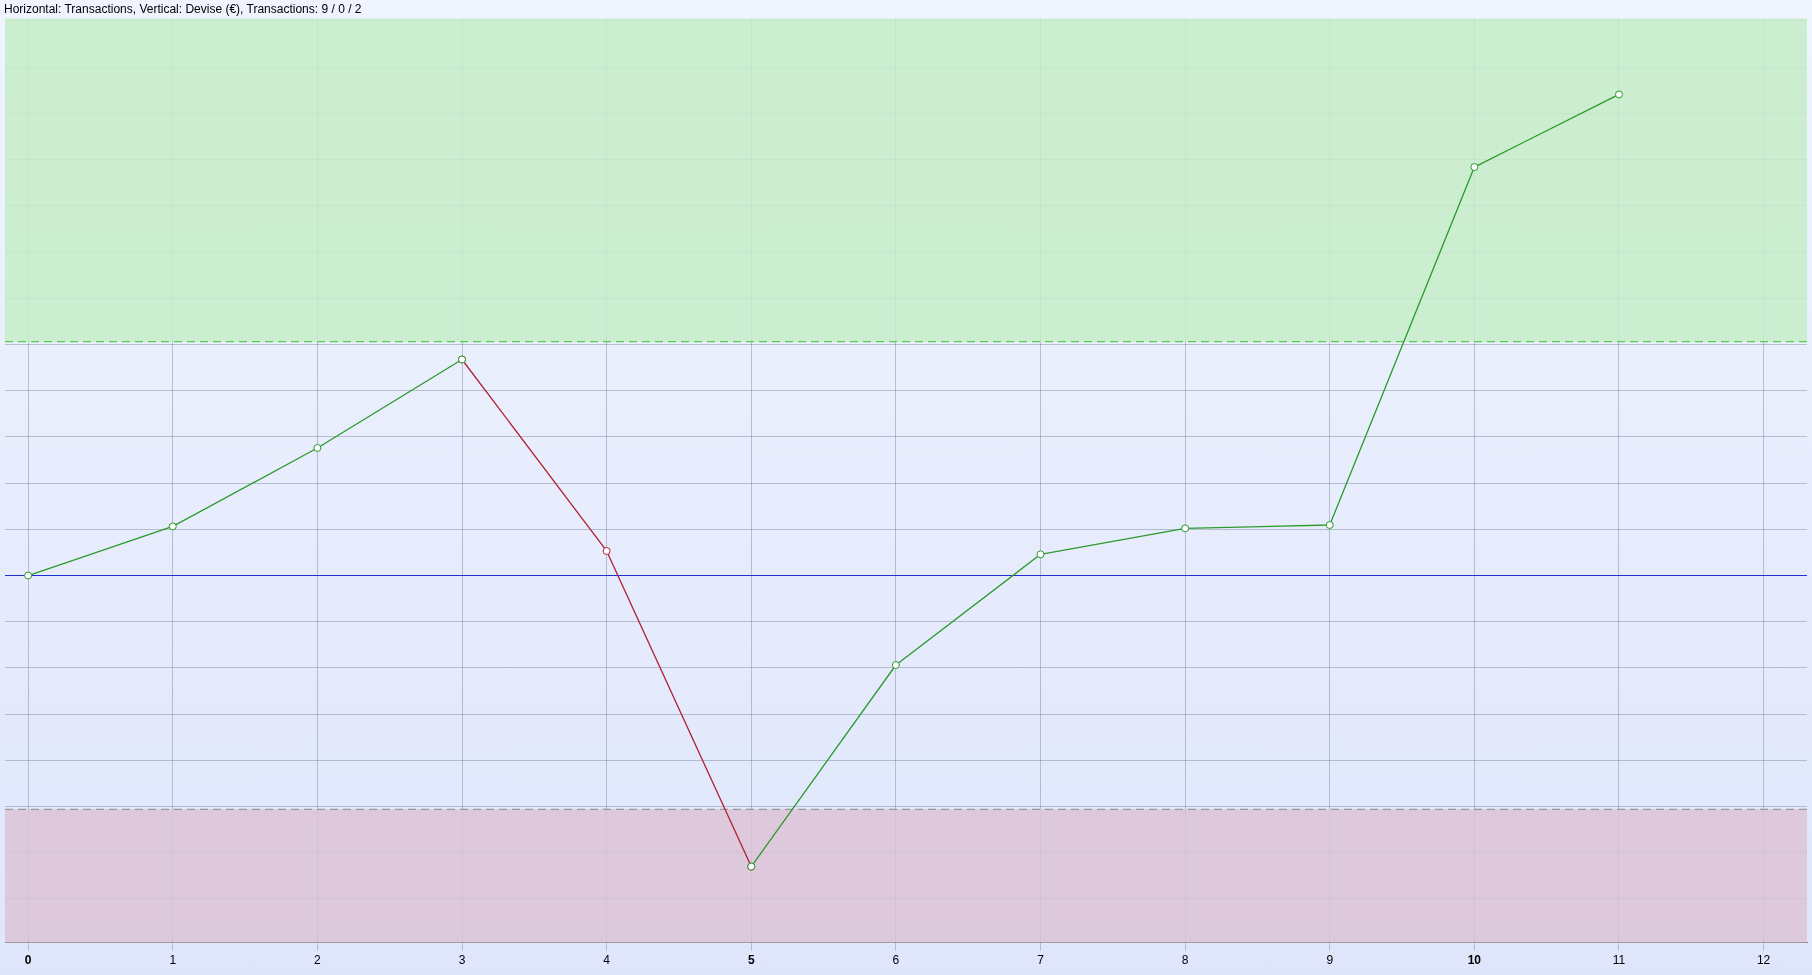  Describe the element at coordinates (1763, 960) in the screenshot. I see `x-tick-label: 12` at that location.